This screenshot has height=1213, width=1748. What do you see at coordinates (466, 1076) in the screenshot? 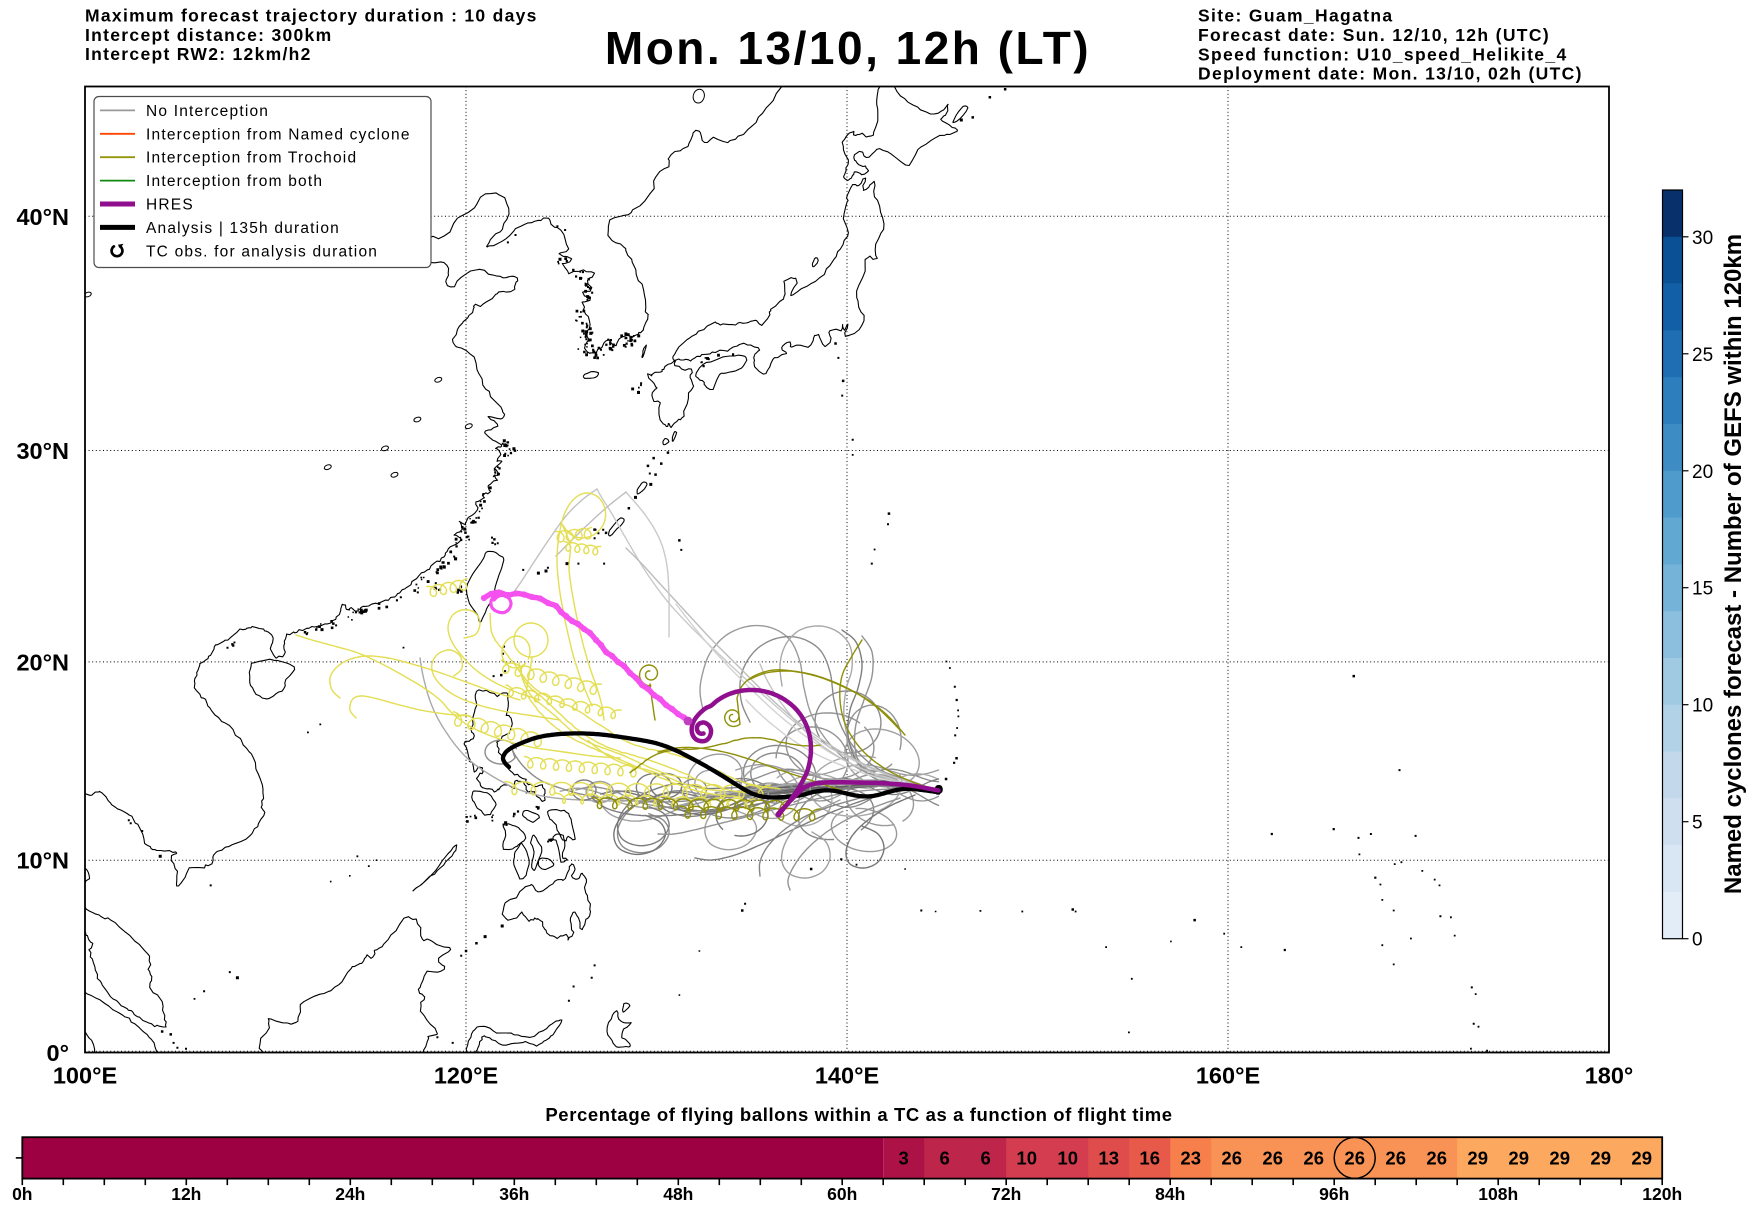
I see `svg-text: 120°E` at bounding box center [466, 1076].